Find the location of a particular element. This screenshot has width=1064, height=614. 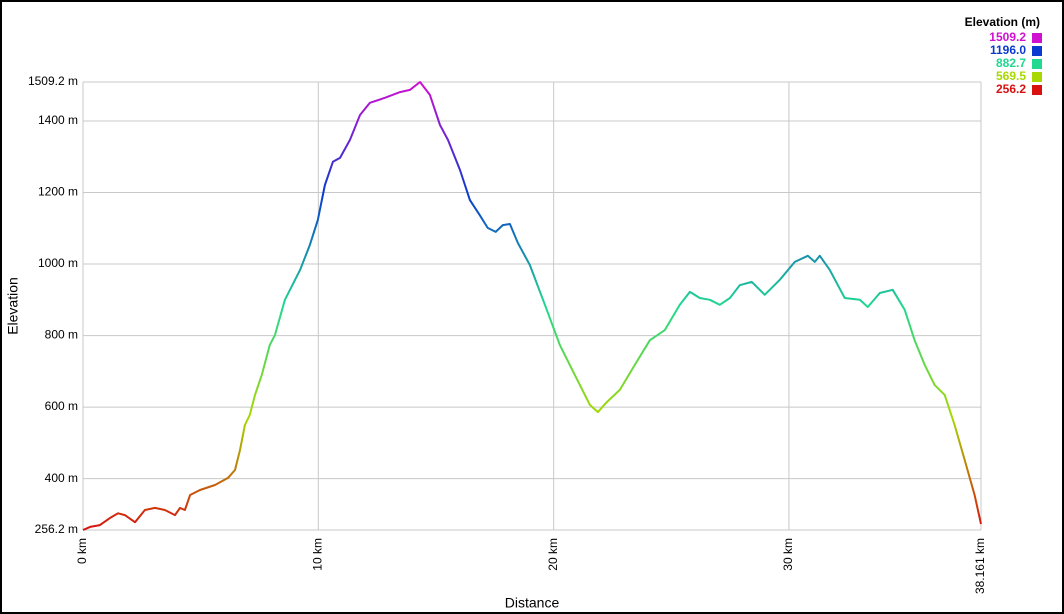

y-tick-label: 1400 m is located at coordinates (58, 120).